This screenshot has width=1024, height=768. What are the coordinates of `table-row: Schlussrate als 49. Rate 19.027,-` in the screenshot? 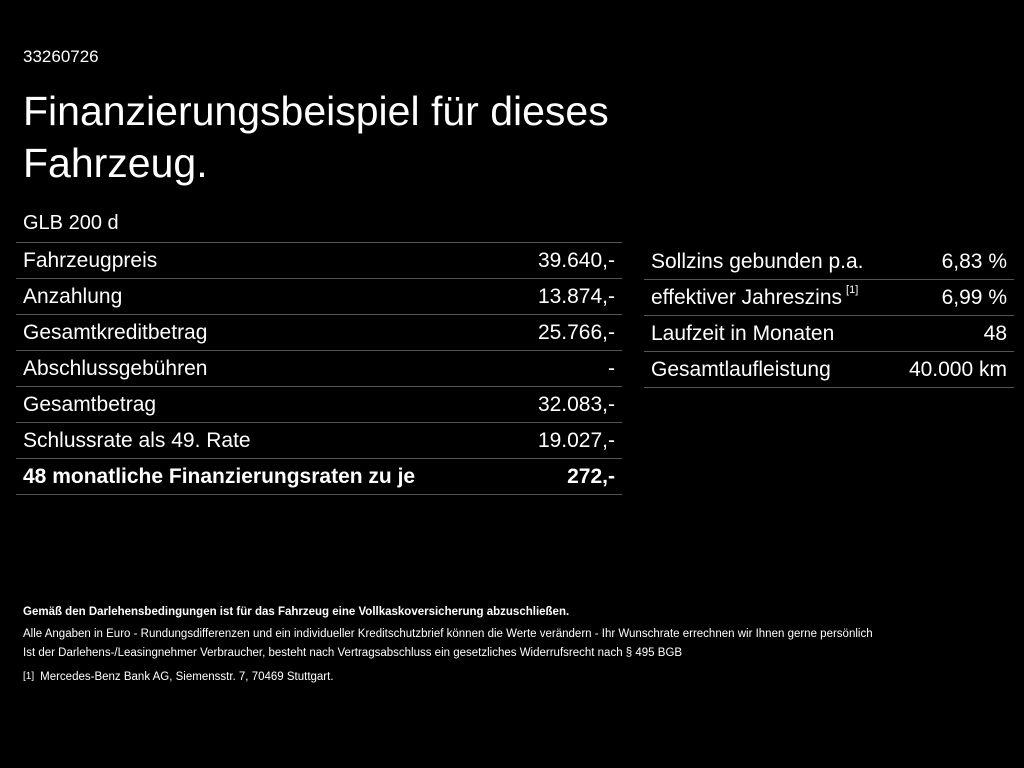 It's located at (319, 441).